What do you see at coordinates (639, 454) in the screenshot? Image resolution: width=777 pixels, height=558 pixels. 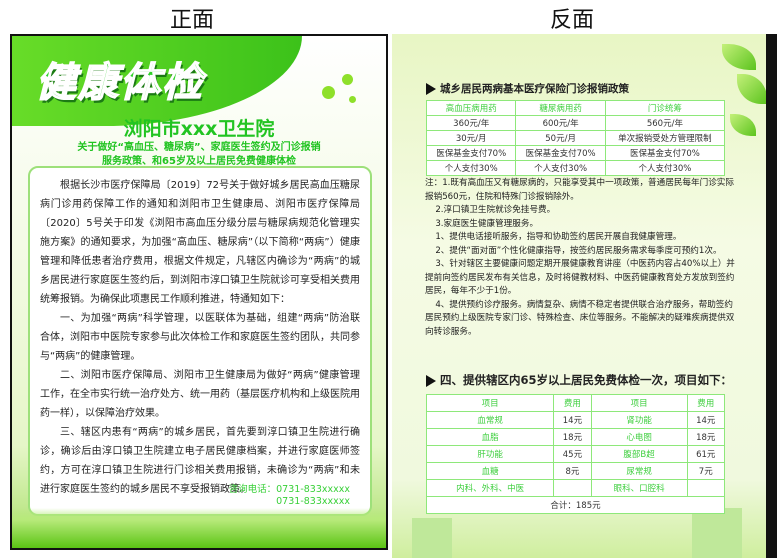 I see `cell: 腹部B超` at bounding box center [639, 454].